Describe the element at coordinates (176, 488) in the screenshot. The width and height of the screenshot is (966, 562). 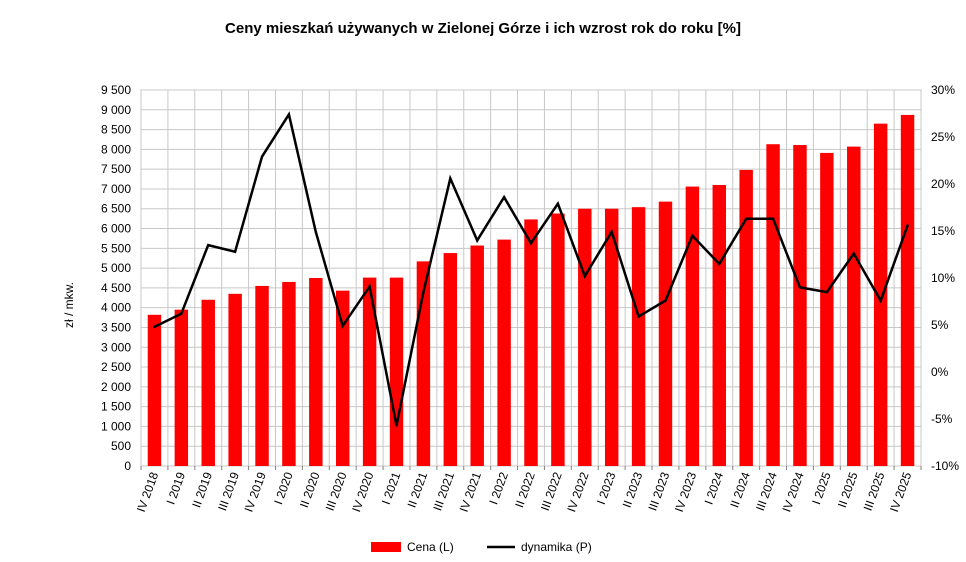
I see `x-tick-label: I 2019` at that location.